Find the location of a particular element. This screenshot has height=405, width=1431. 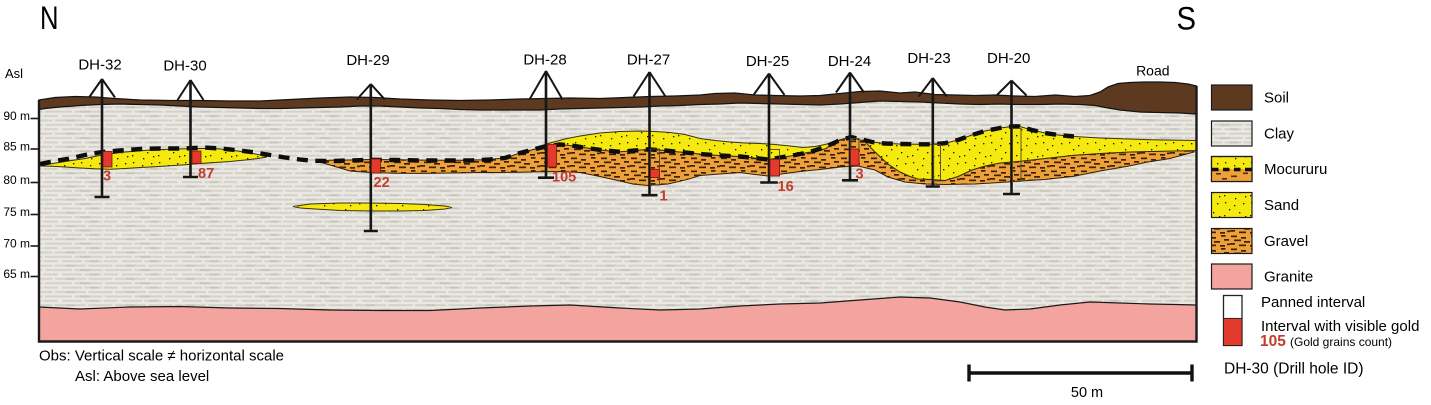

svg-text: S is located at coordinates (1187, 19).